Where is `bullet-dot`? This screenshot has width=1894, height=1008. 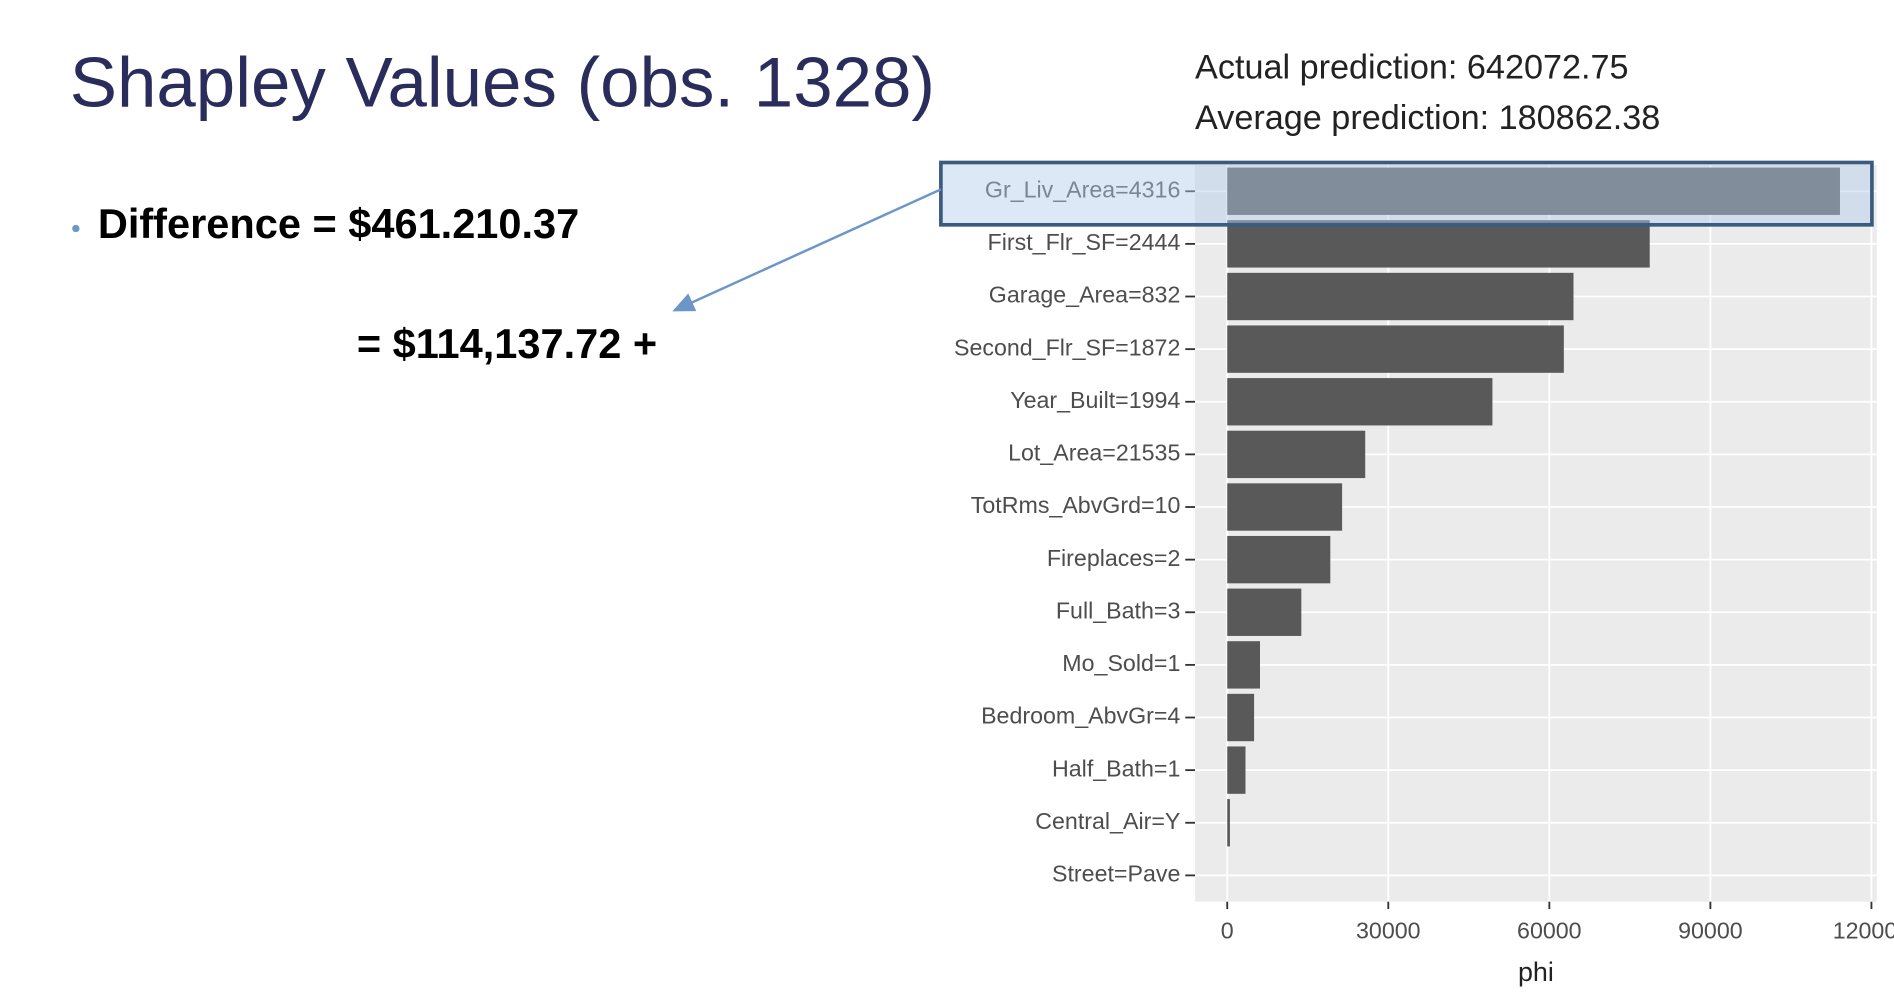
bullet-dot is located at coordinates (76, 228).